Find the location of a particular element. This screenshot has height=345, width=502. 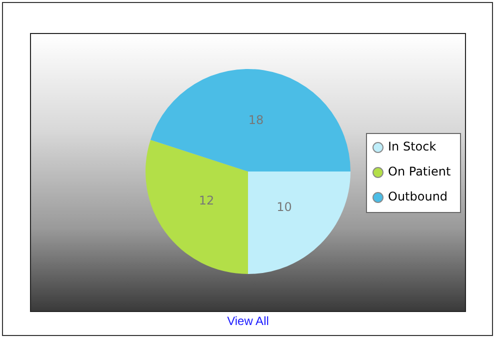

data-label: 12 is located at coordinates (206, 201).